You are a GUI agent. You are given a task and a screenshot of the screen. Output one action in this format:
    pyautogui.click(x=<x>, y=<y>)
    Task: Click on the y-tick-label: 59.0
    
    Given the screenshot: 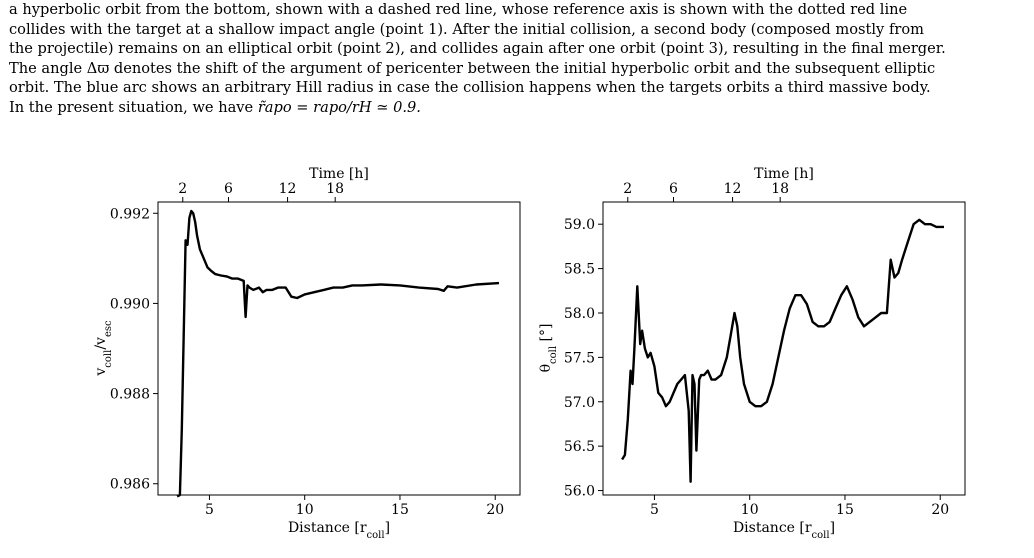 What is the action you would take?
    pyautogui.click(x=579, y=225)
    